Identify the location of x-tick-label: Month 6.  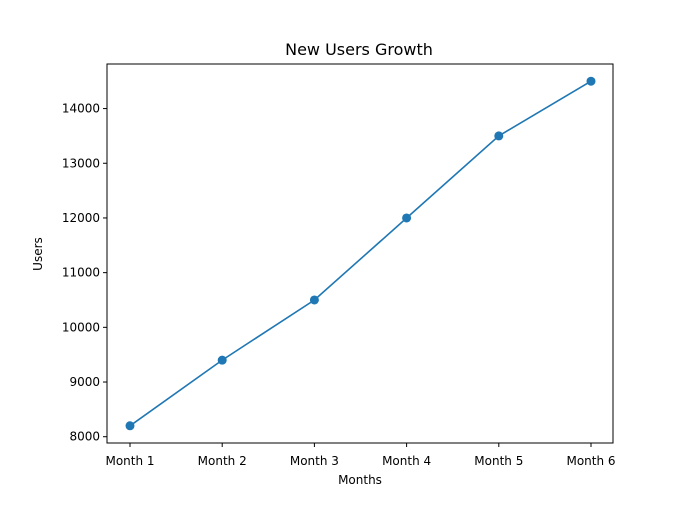
(590, 461).